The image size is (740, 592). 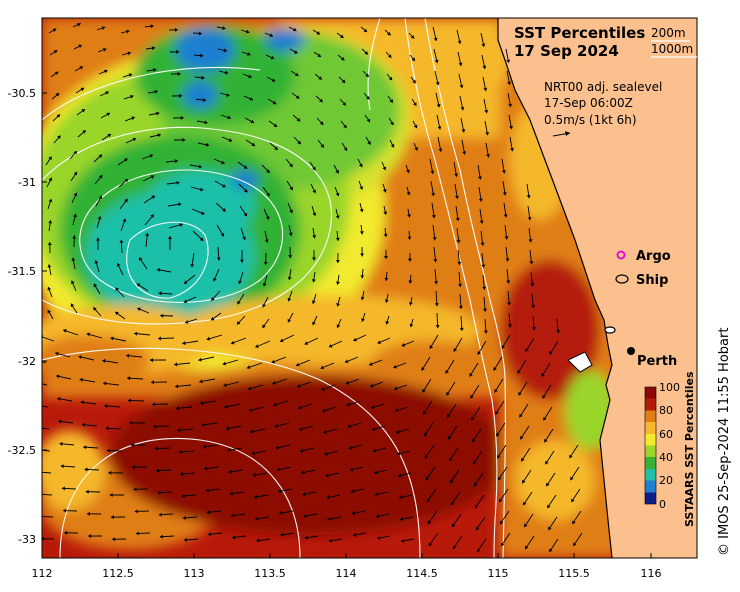 What do you see at coordinates (45, 384) in the screenshot?
I see `current-arrow` at bounding box center [45, 384].